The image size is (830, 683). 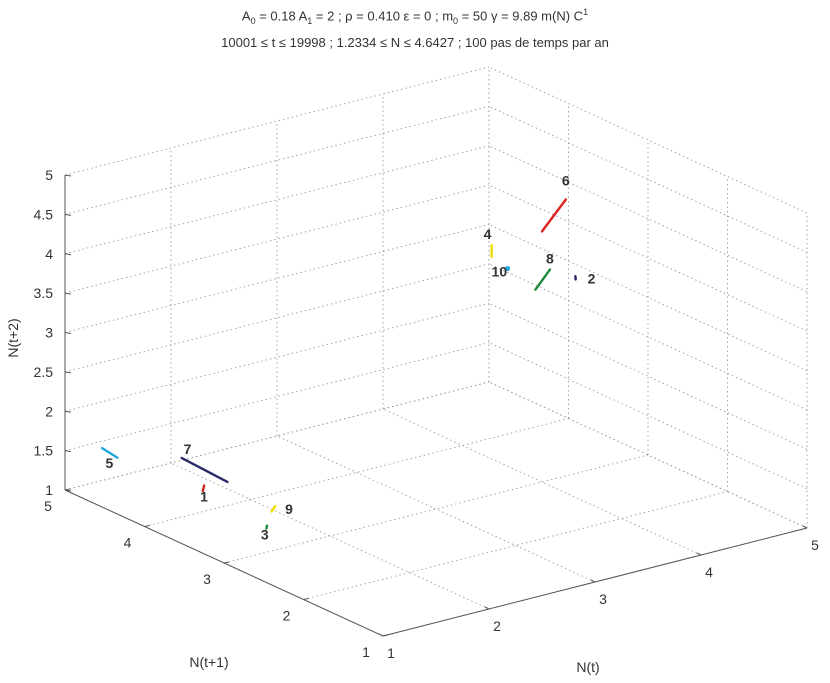 I want to click on segment-label-5: 5, so click(x=109, y=463).